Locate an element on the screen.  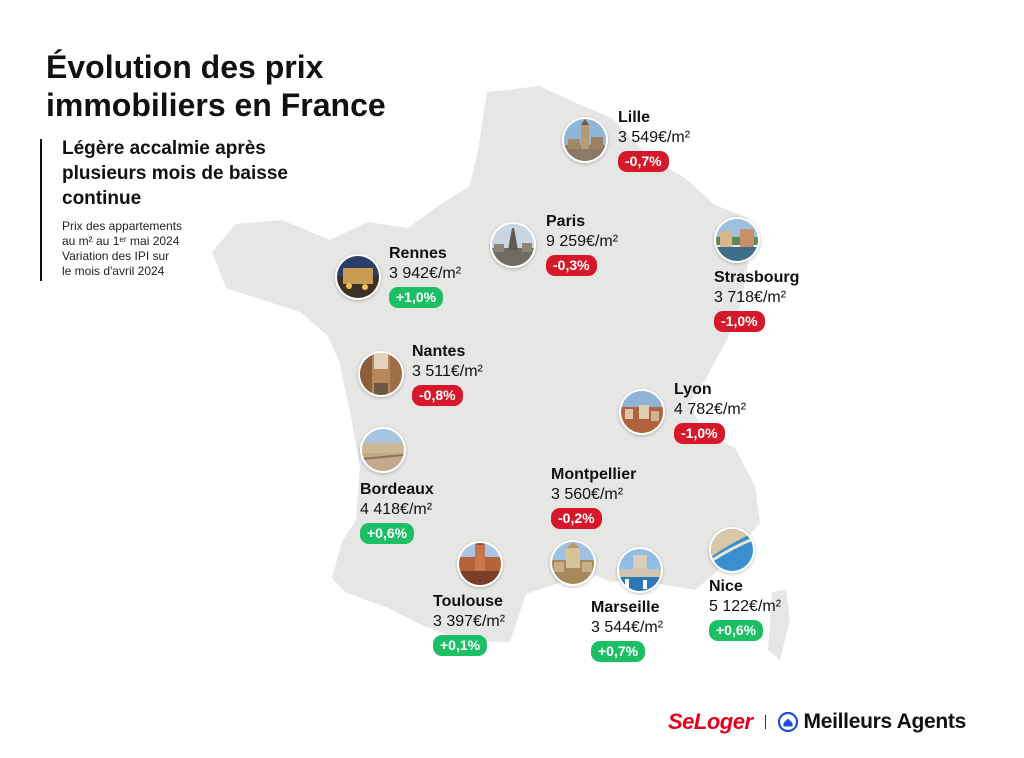
lille-photo is located at coordinates (585, 140).